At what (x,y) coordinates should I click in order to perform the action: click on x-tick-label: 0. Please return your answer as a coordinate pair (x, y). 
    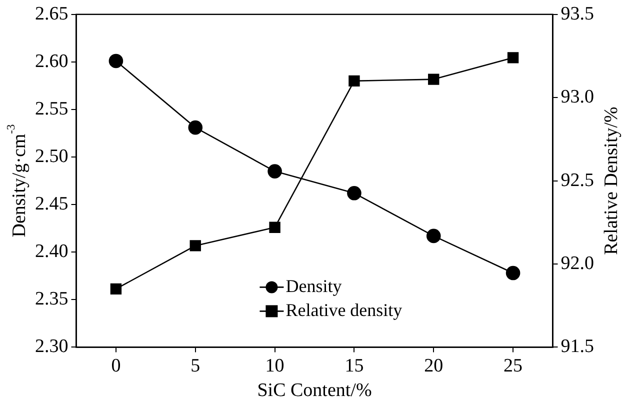
    Looking at the image, I should click on (116, 366).